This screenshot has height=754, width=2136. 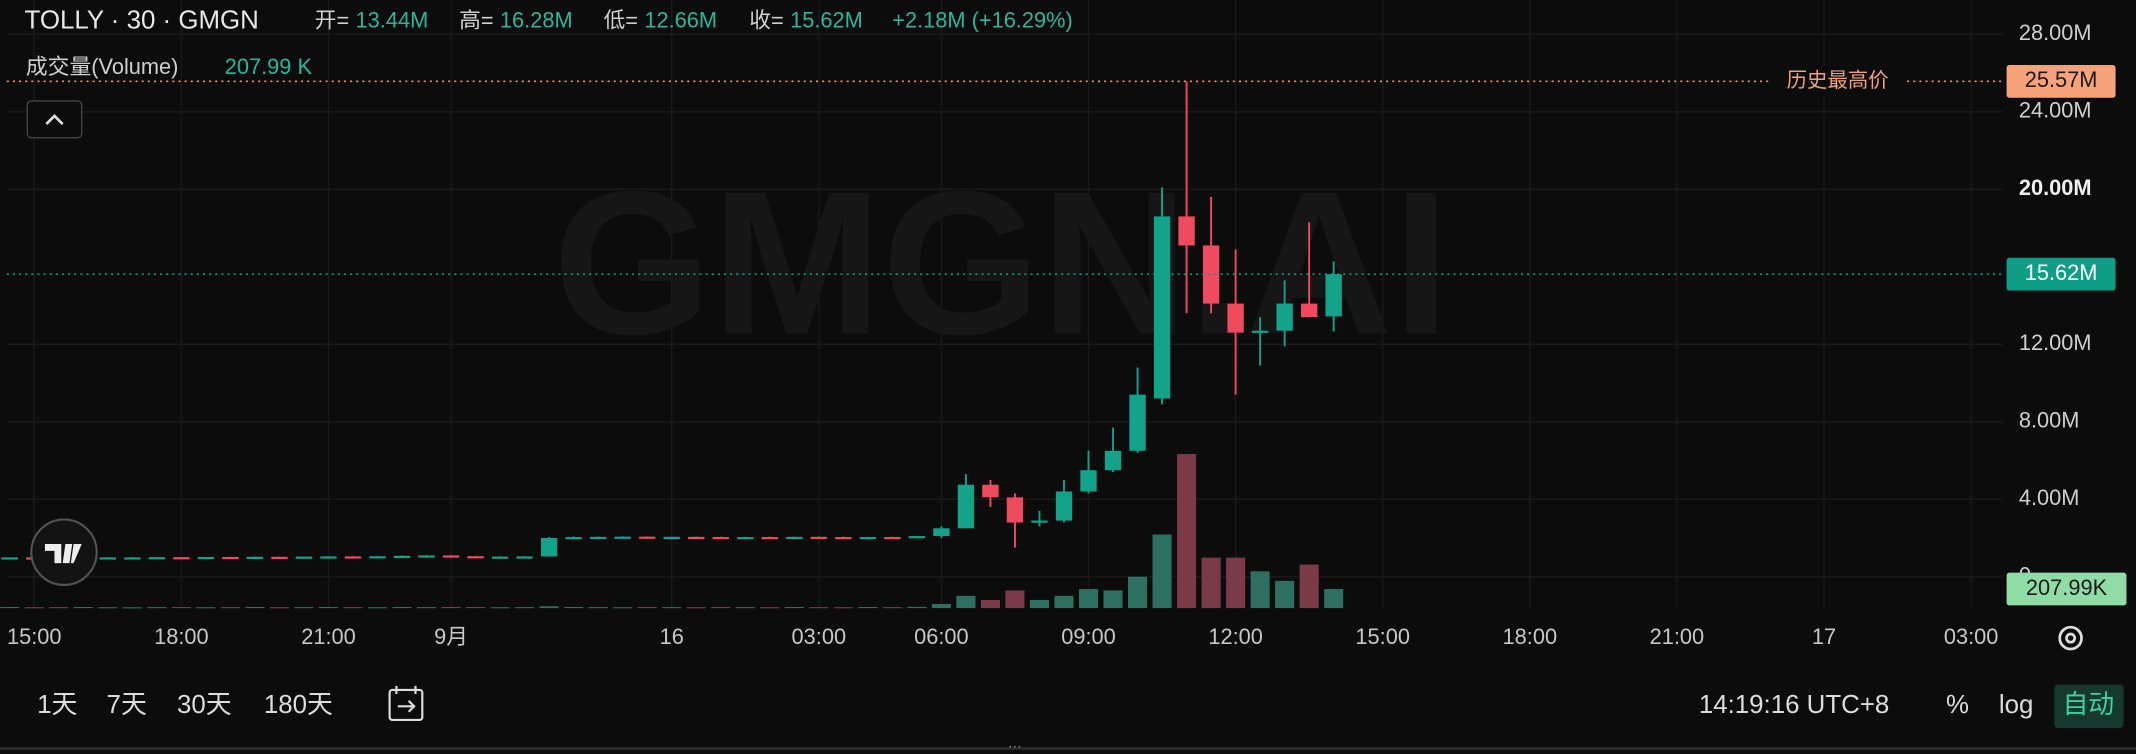 I want to click on x-tick-label: 9月, so click(x=451, y=636).